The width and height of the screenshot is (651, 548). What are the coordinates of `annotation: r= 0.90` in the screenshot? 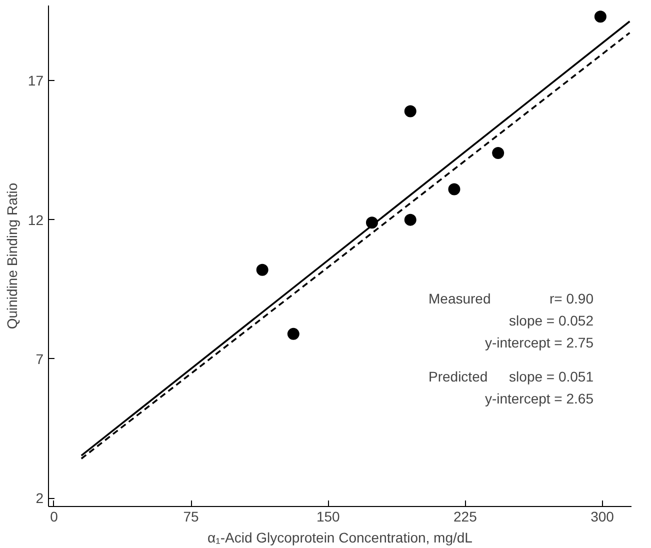 It's located at (572, 298).